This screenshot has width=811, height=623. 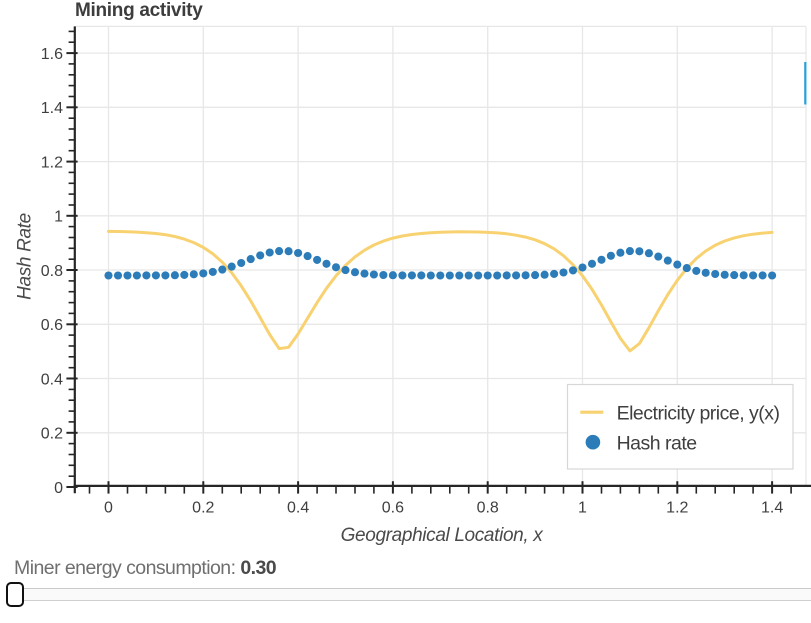 I want to click on svg-text: Geographical Location, x, so click(x=443, y=535).